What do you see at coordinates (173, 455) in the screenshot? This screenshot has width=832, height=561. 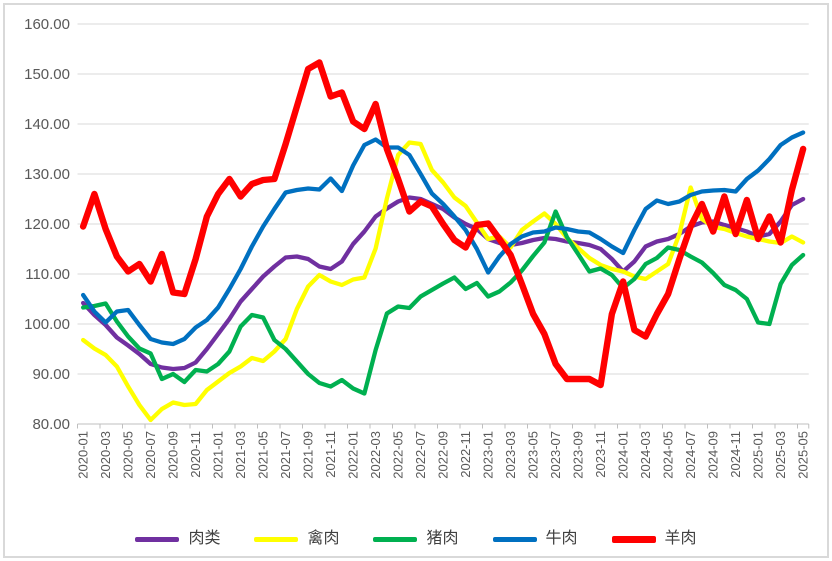 I see `x-axis-label: 2020-09` at bounding box center [173, 455].